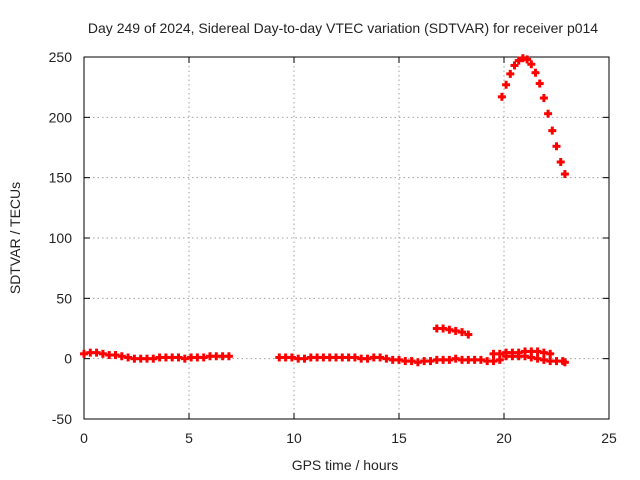  Describe the element at coordinates (68, 359) in the screenshot. I see `y-tick-label: 0` at that location.